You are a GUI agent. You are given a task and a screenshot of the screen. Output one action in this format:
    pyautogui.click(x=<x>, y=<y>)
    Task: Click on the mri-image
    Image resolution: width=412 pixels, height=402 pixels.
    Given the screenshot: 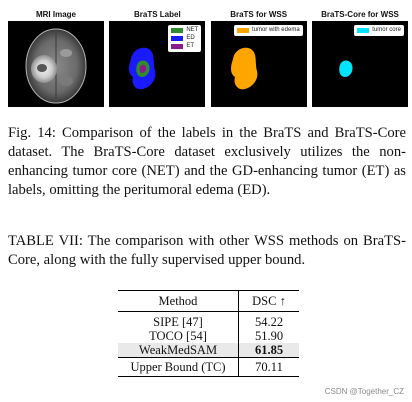 What is the action you would take?
    pyautogui.click(x=56, y=64)
    